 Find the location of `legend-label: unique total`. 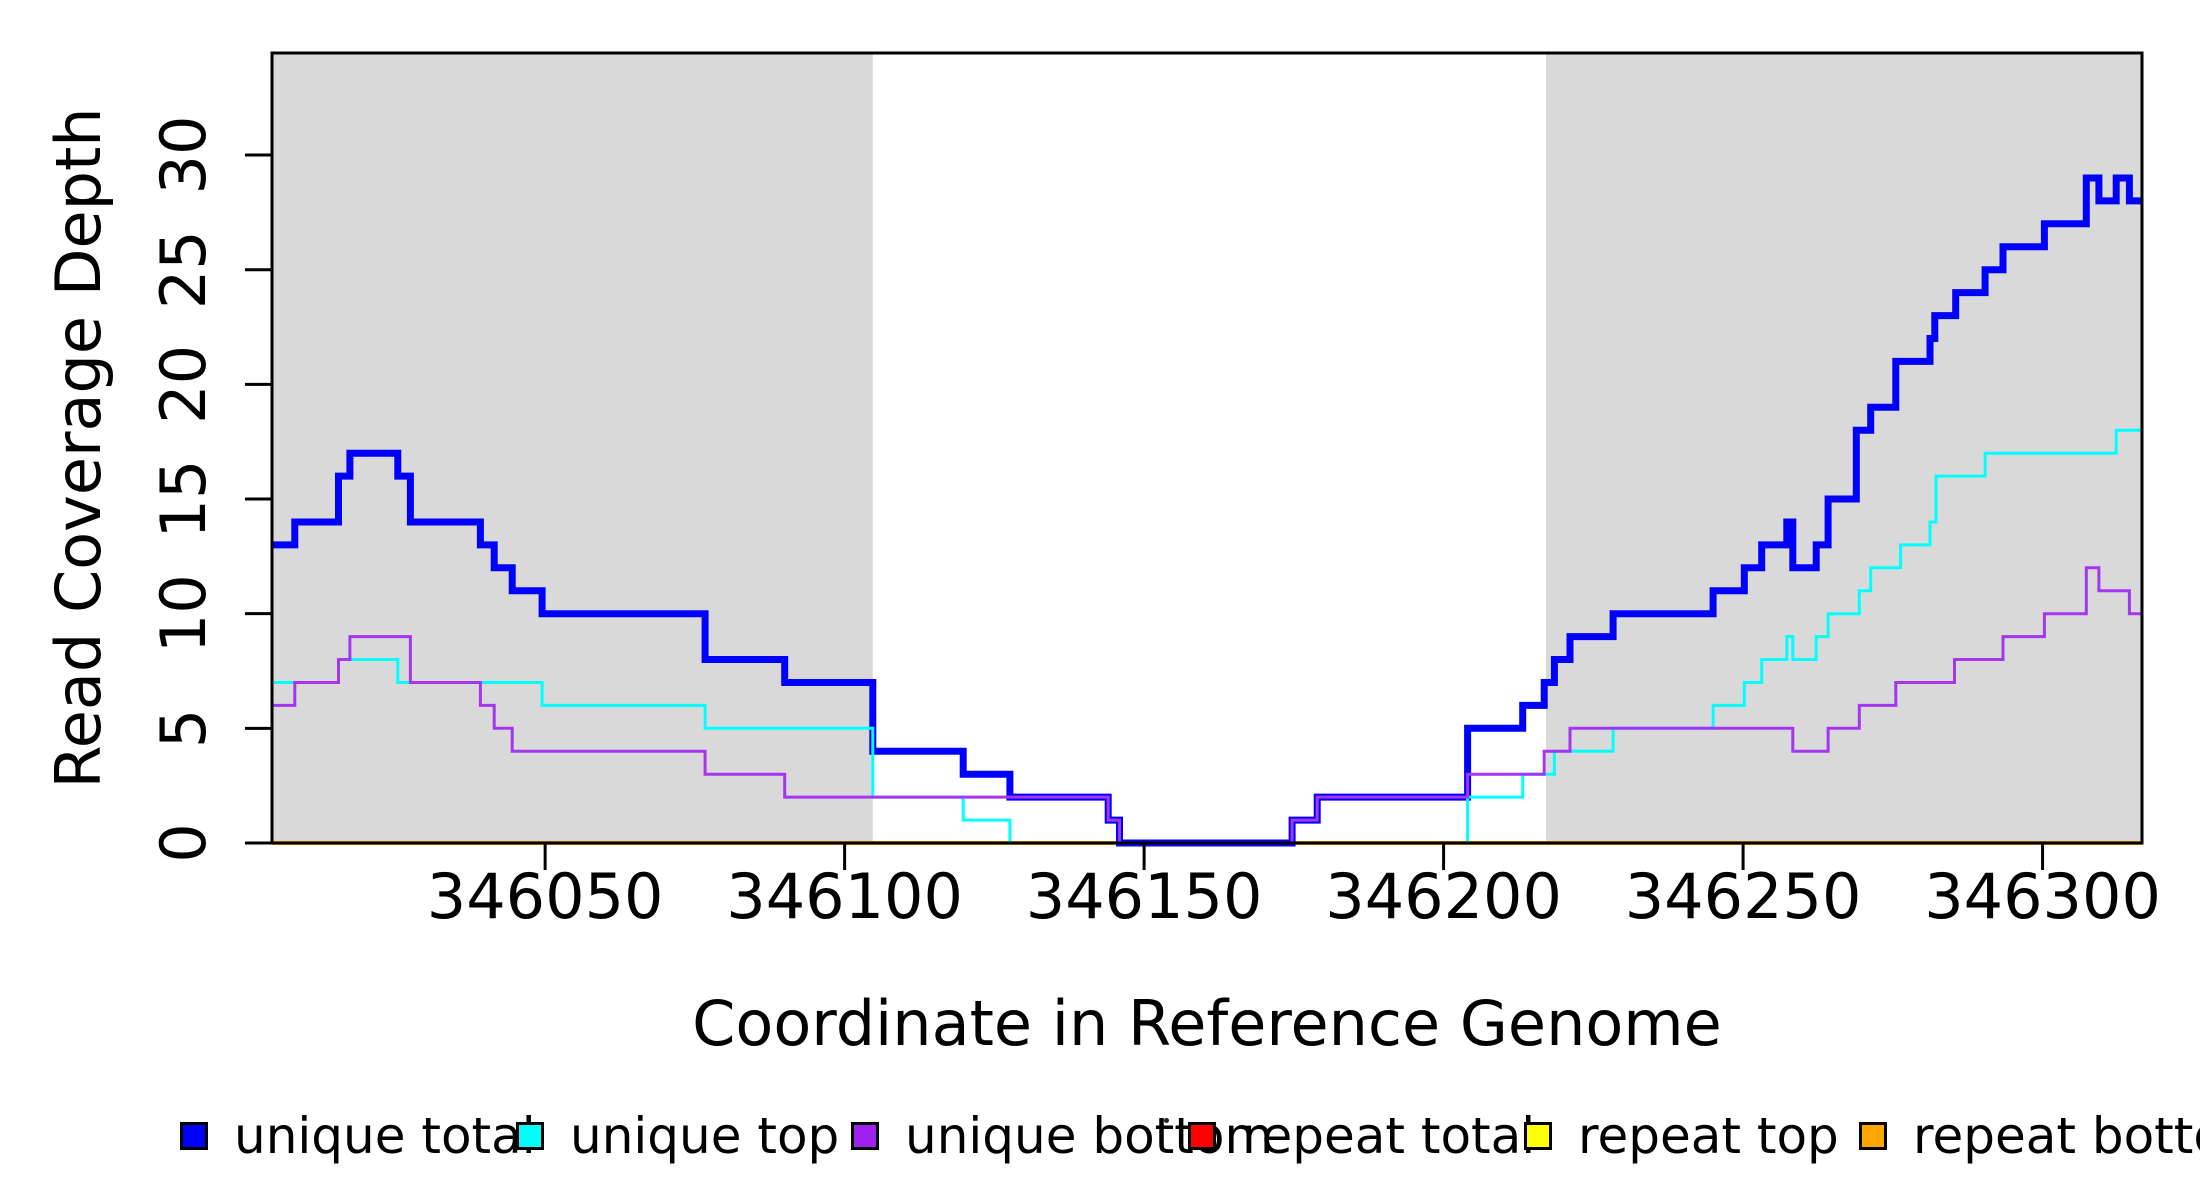

legend-label: unique total is located at coordinates (385, 1136).